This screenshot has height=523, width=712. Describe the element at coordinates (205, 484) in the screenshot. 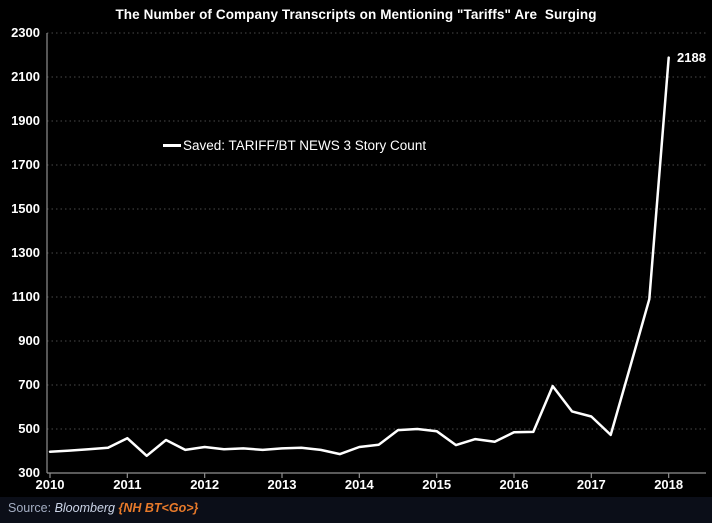

I see `x-tick-label: 2012` at that location.